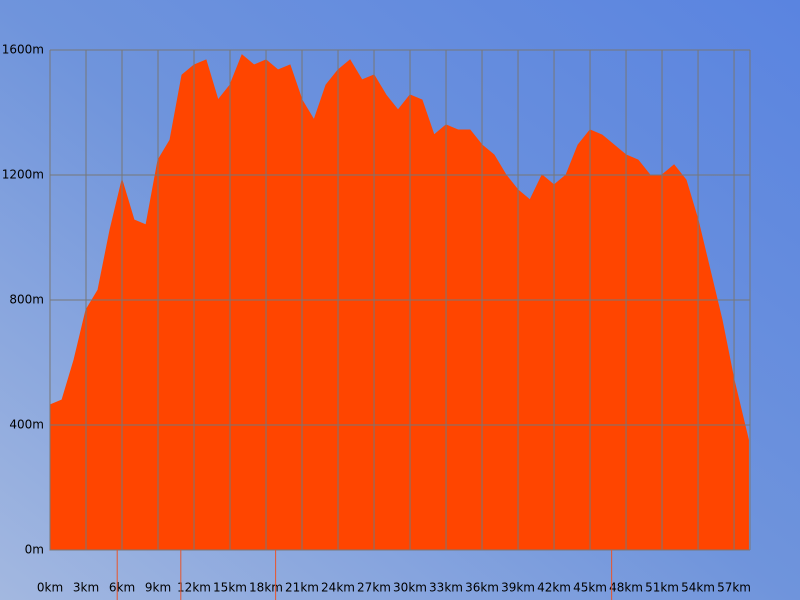 This screenshot has width=800, height=600. Describe the element at coordinates (23, 175) in the screenshot. I see `y-tick-label: 1200m` at that location.